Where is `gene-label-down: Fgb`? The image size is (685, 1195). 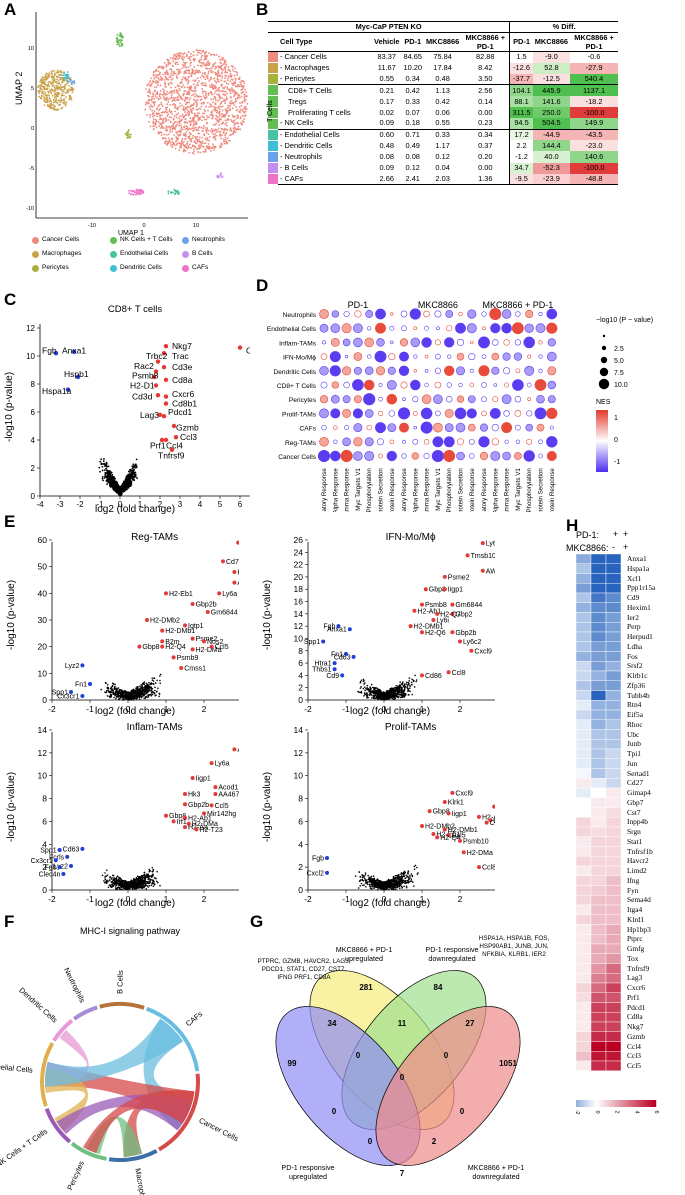
gene-label-down: Fgb is located at coordinates (49, 350).